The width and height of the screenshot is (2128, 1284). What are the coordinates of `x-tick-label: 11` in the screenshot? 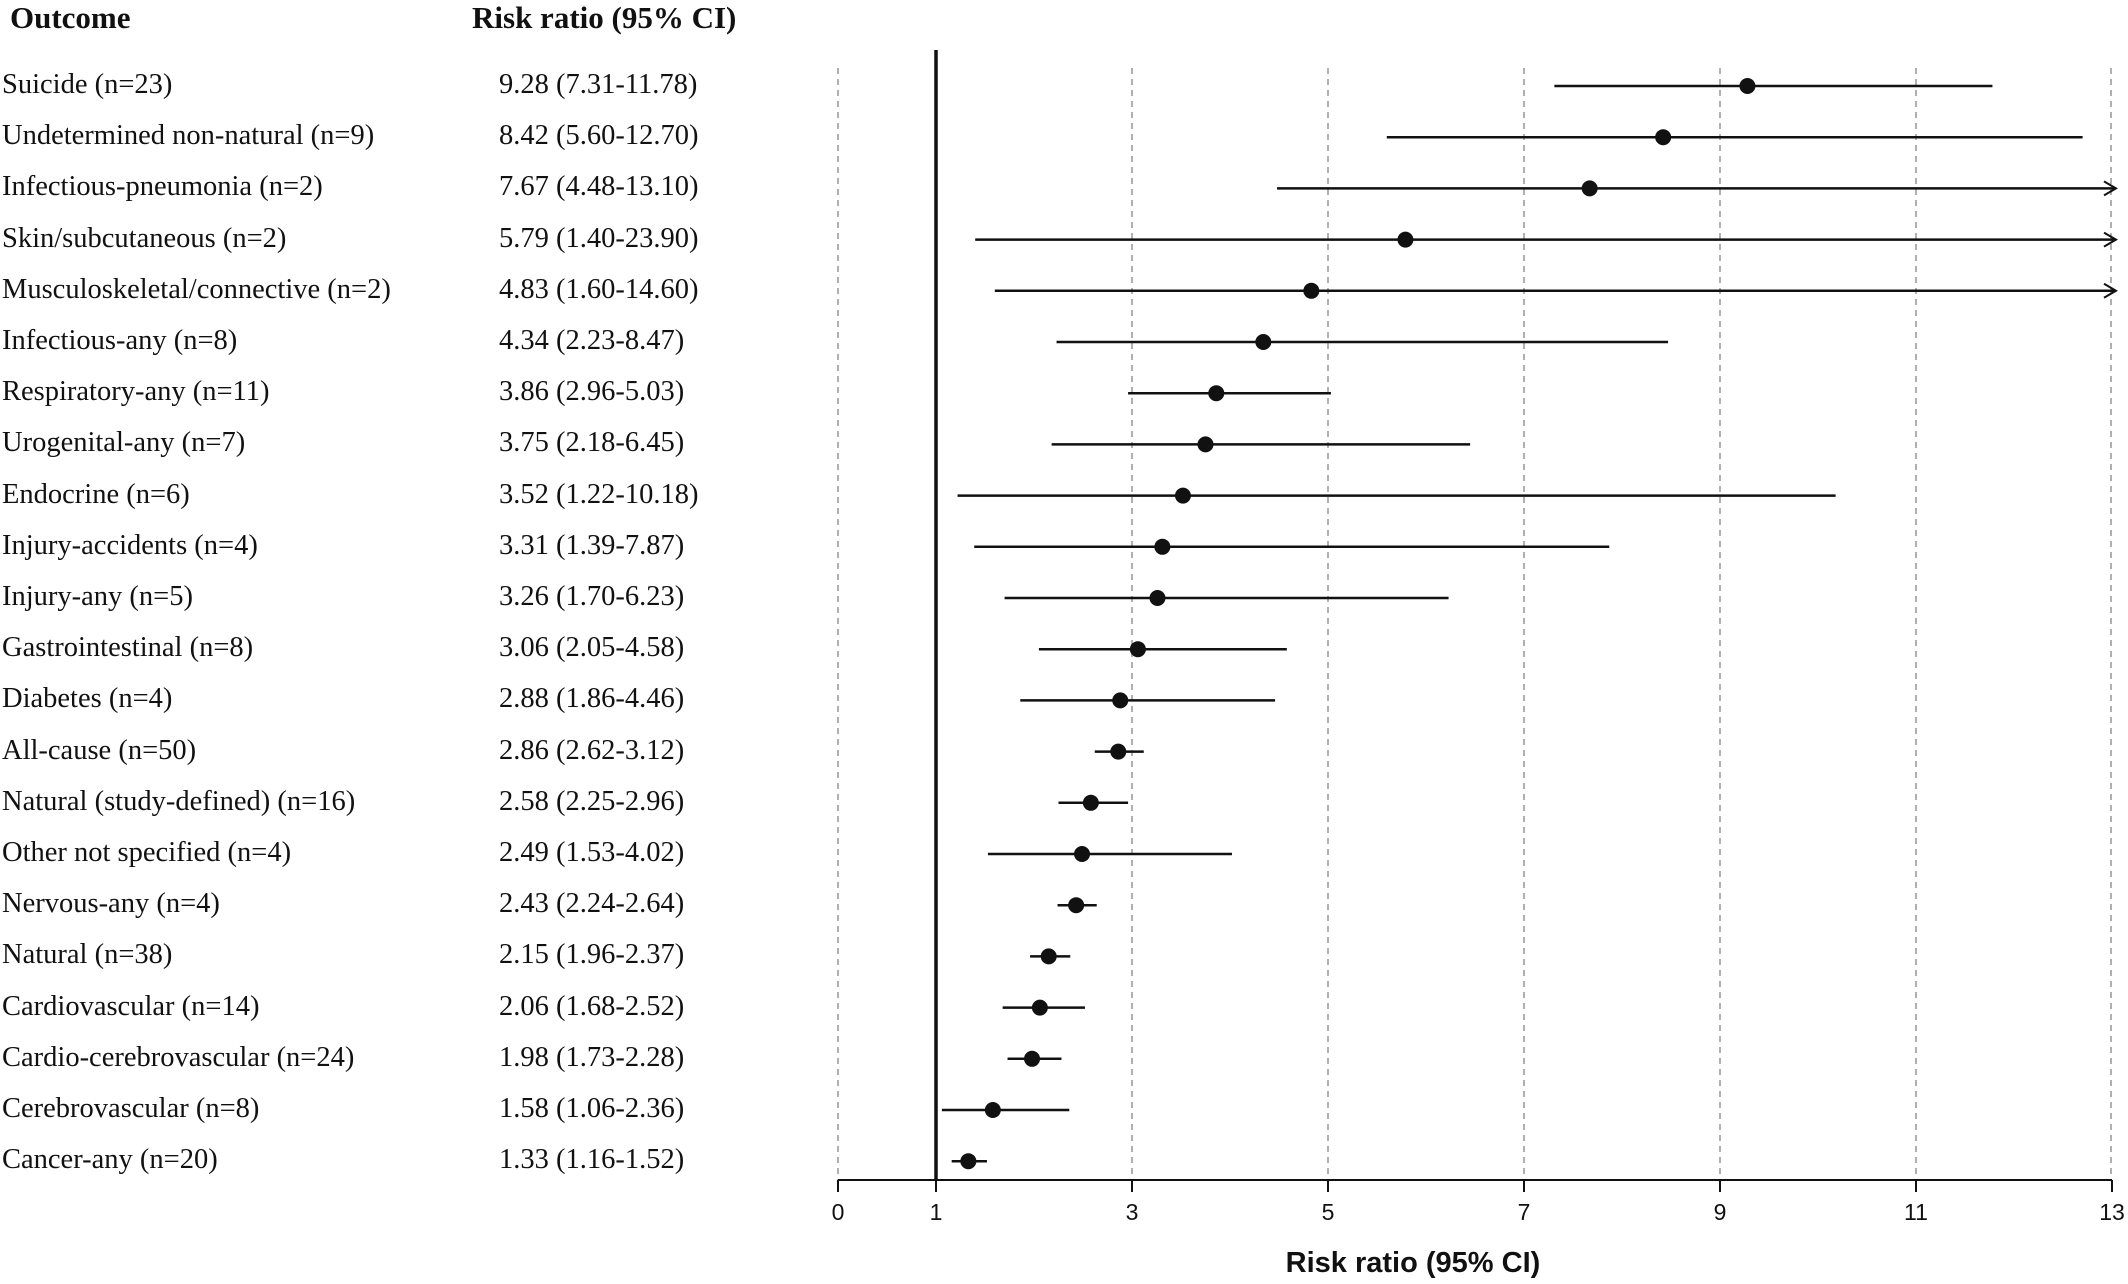 It's located at (1916, 1212).